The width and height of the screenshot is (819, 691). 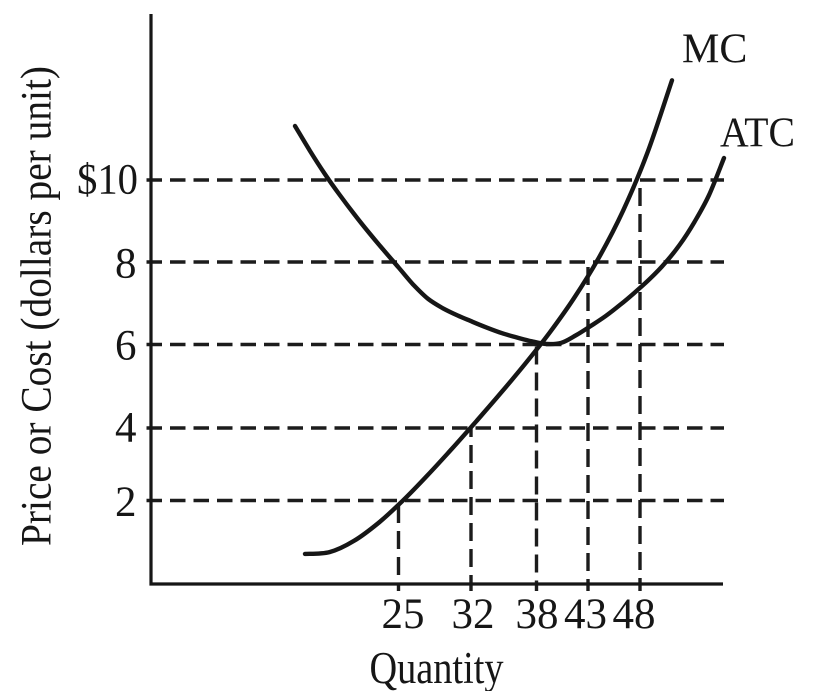 What do you see at coordinates (473, 614) in the screenshot?
I see `svg-text: 32` at bounding box center [473, 614].